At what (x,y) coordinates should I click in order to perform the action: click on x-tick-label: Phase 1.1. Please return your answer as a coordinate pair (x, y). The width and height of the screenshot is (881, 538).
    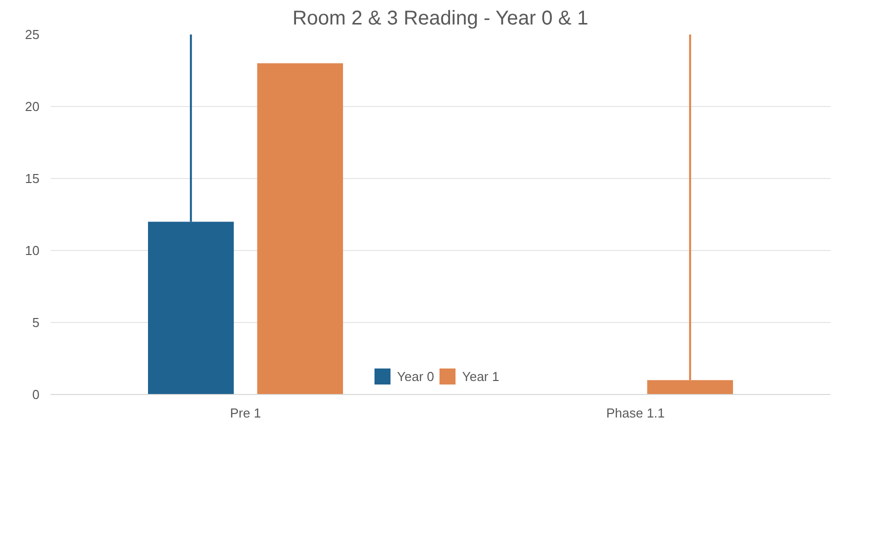
    Looking at the image, I should click on (635, 413).